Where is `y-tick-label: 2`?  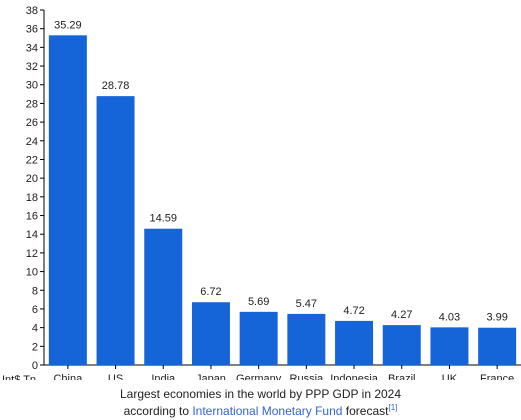
y-tick-label: 2 is located at coordinates (35, 347).